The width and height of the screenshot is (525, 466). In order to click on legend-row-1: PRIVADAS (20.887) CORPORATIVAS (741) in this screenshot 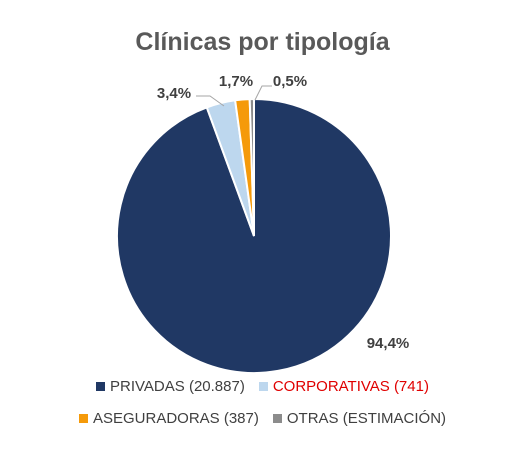, I will do `click(262, 386)`.